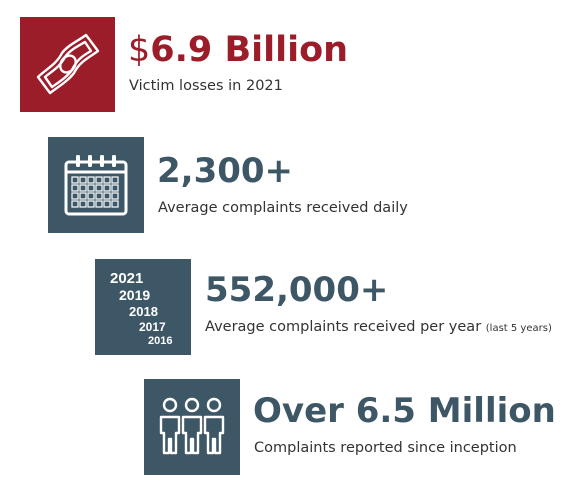  I want to click on calendar-tile, so click(96, 185).